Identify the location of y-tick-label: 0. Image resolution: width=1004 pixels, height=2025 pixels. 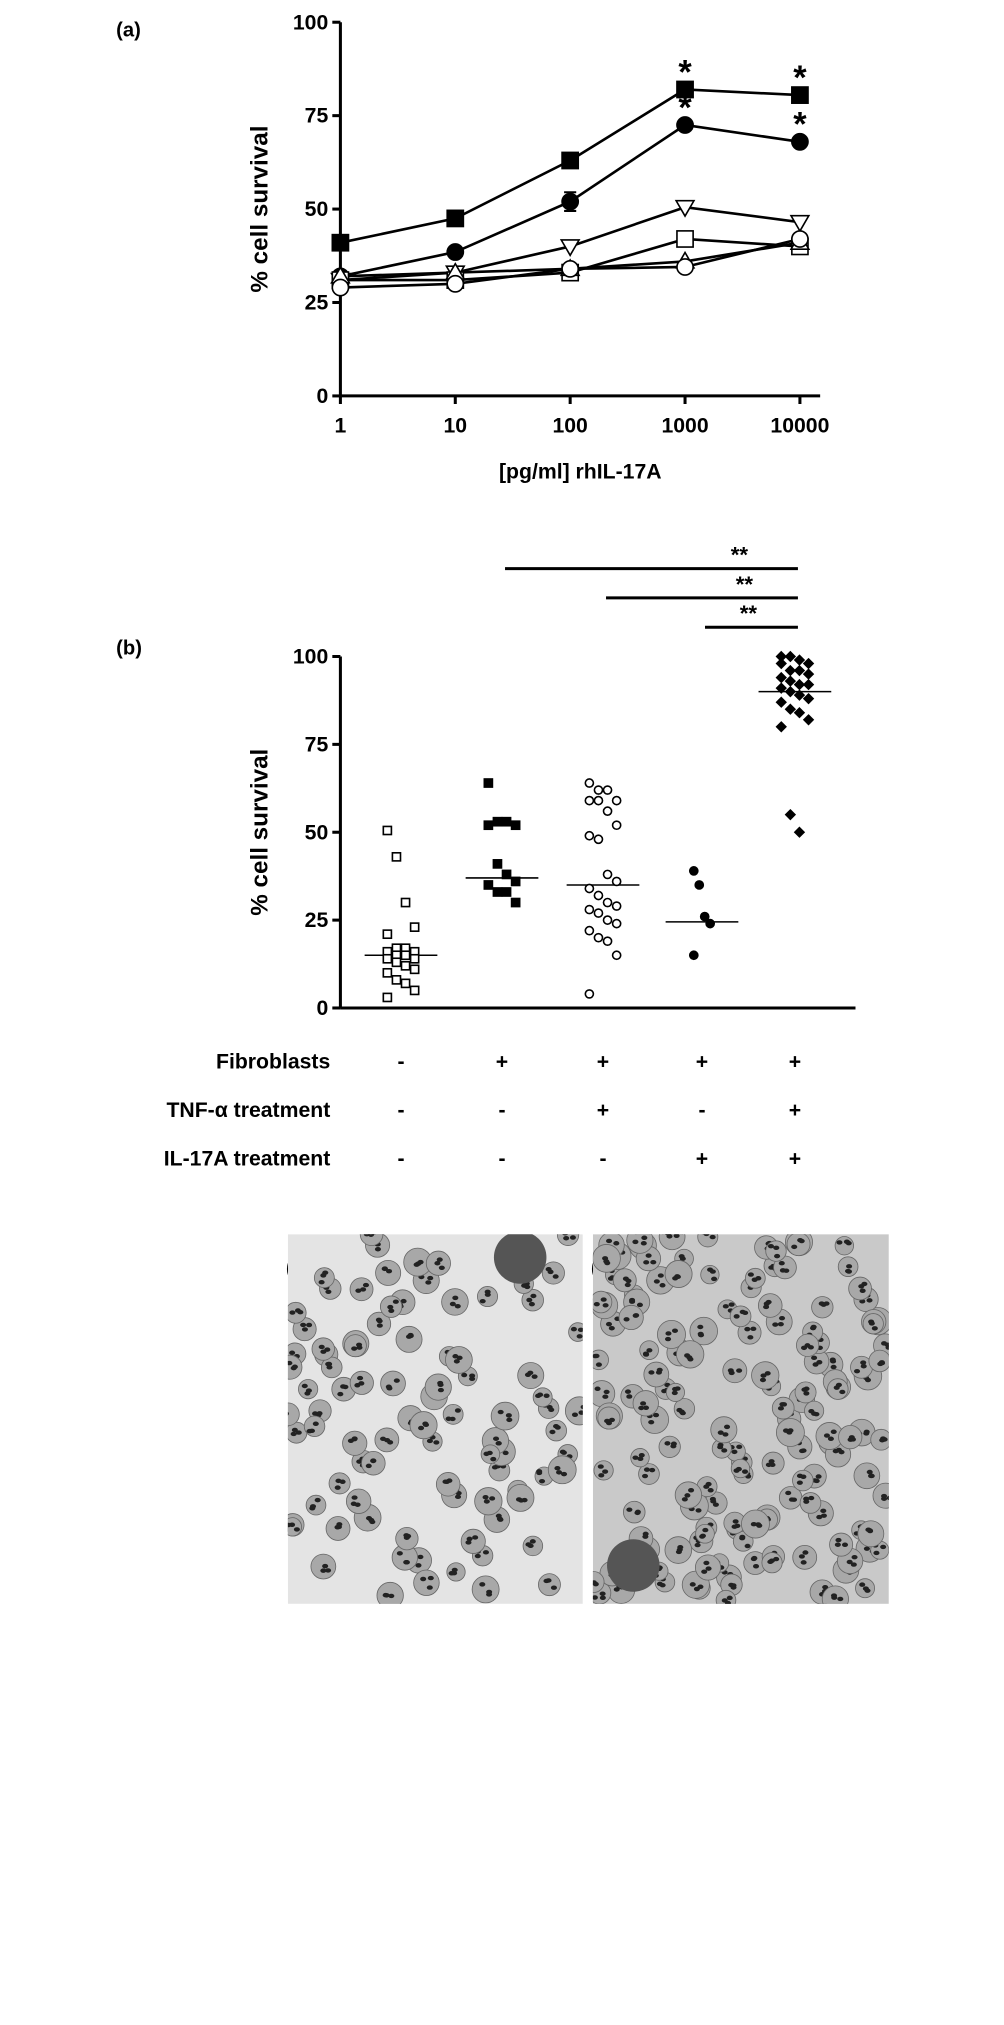
(322, 396).